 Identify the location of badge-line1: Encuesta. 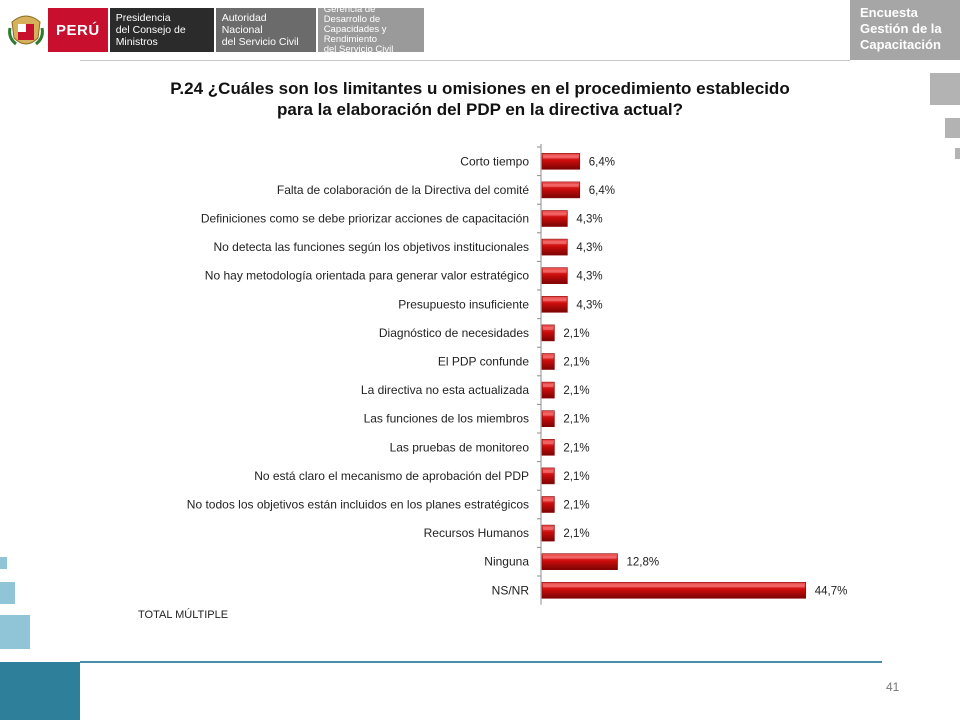
(889, 12).